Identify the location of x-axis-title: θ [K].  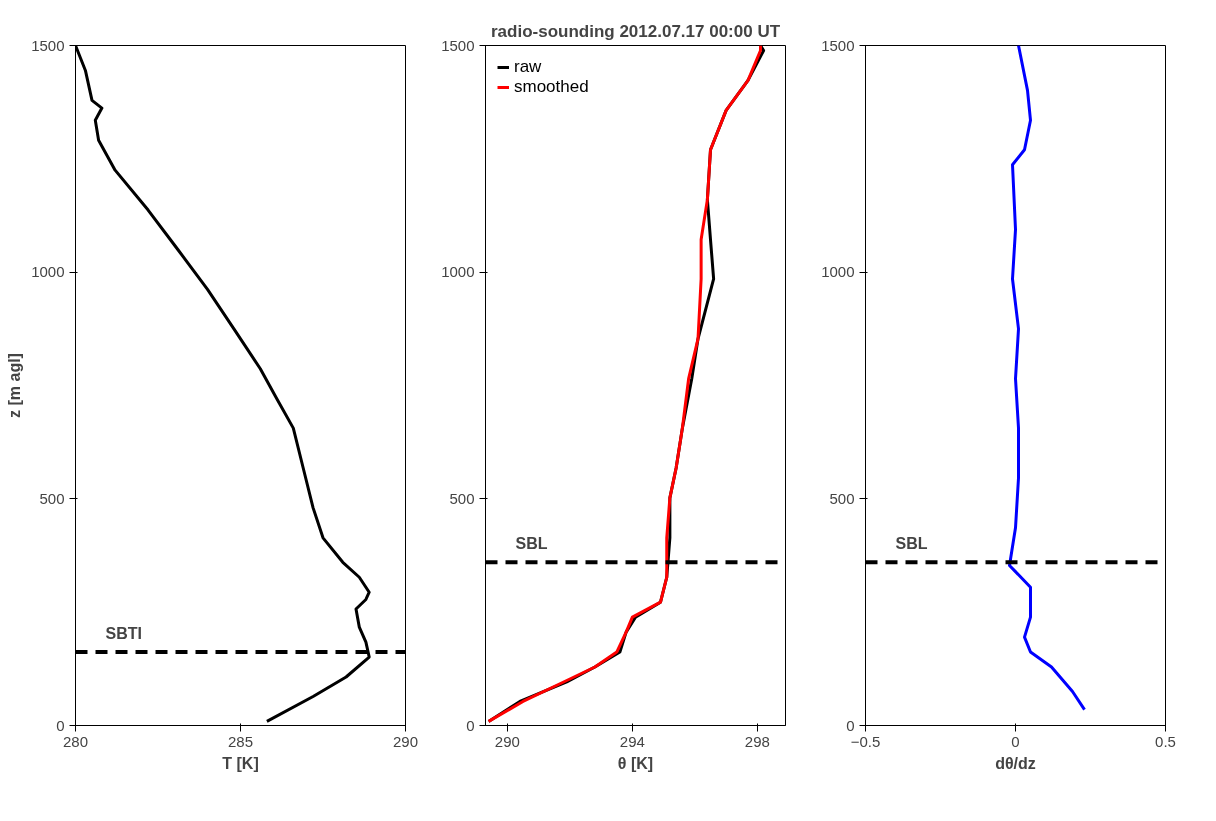
(635, 763).